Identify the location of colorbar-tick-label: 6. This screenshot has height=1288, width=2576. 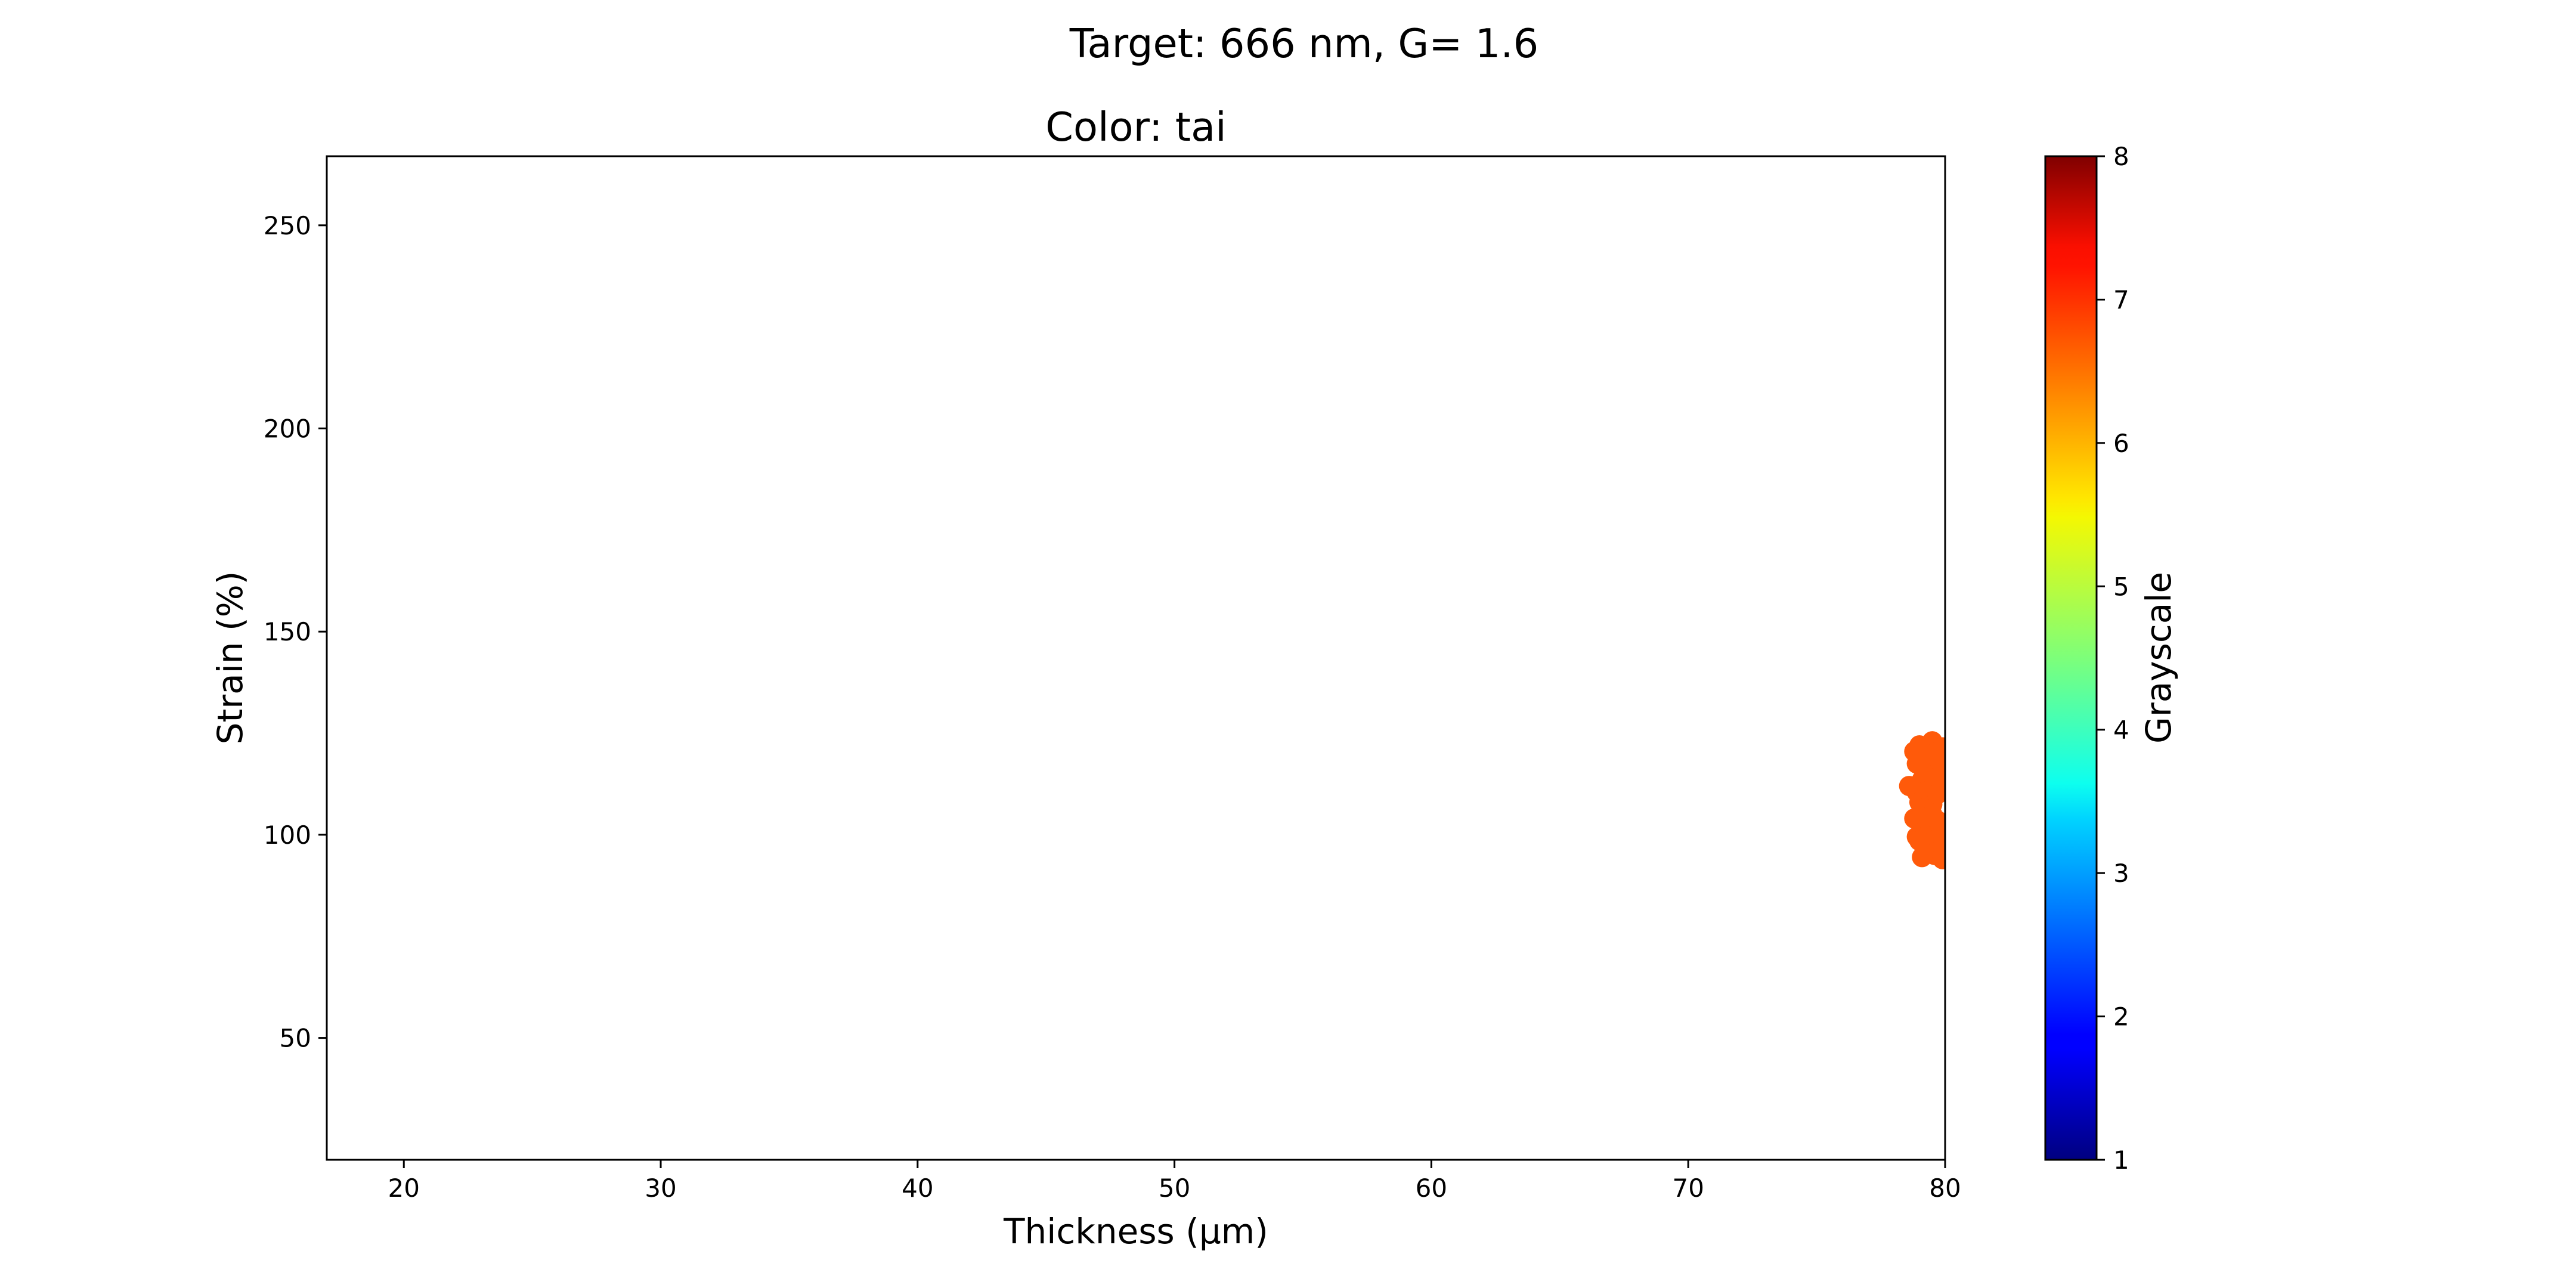
(2121, 443).